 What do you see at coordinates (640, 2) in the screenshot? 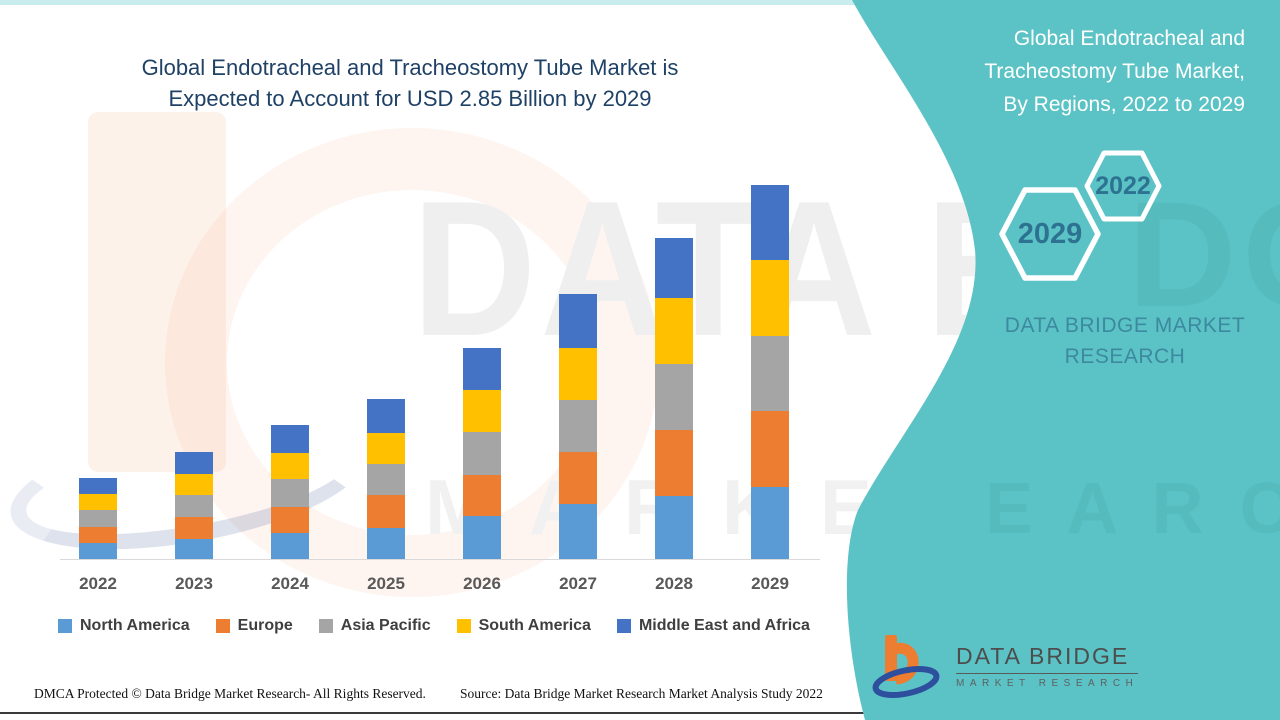
I see `top-accent-strip` at bounding box center [640, 2].